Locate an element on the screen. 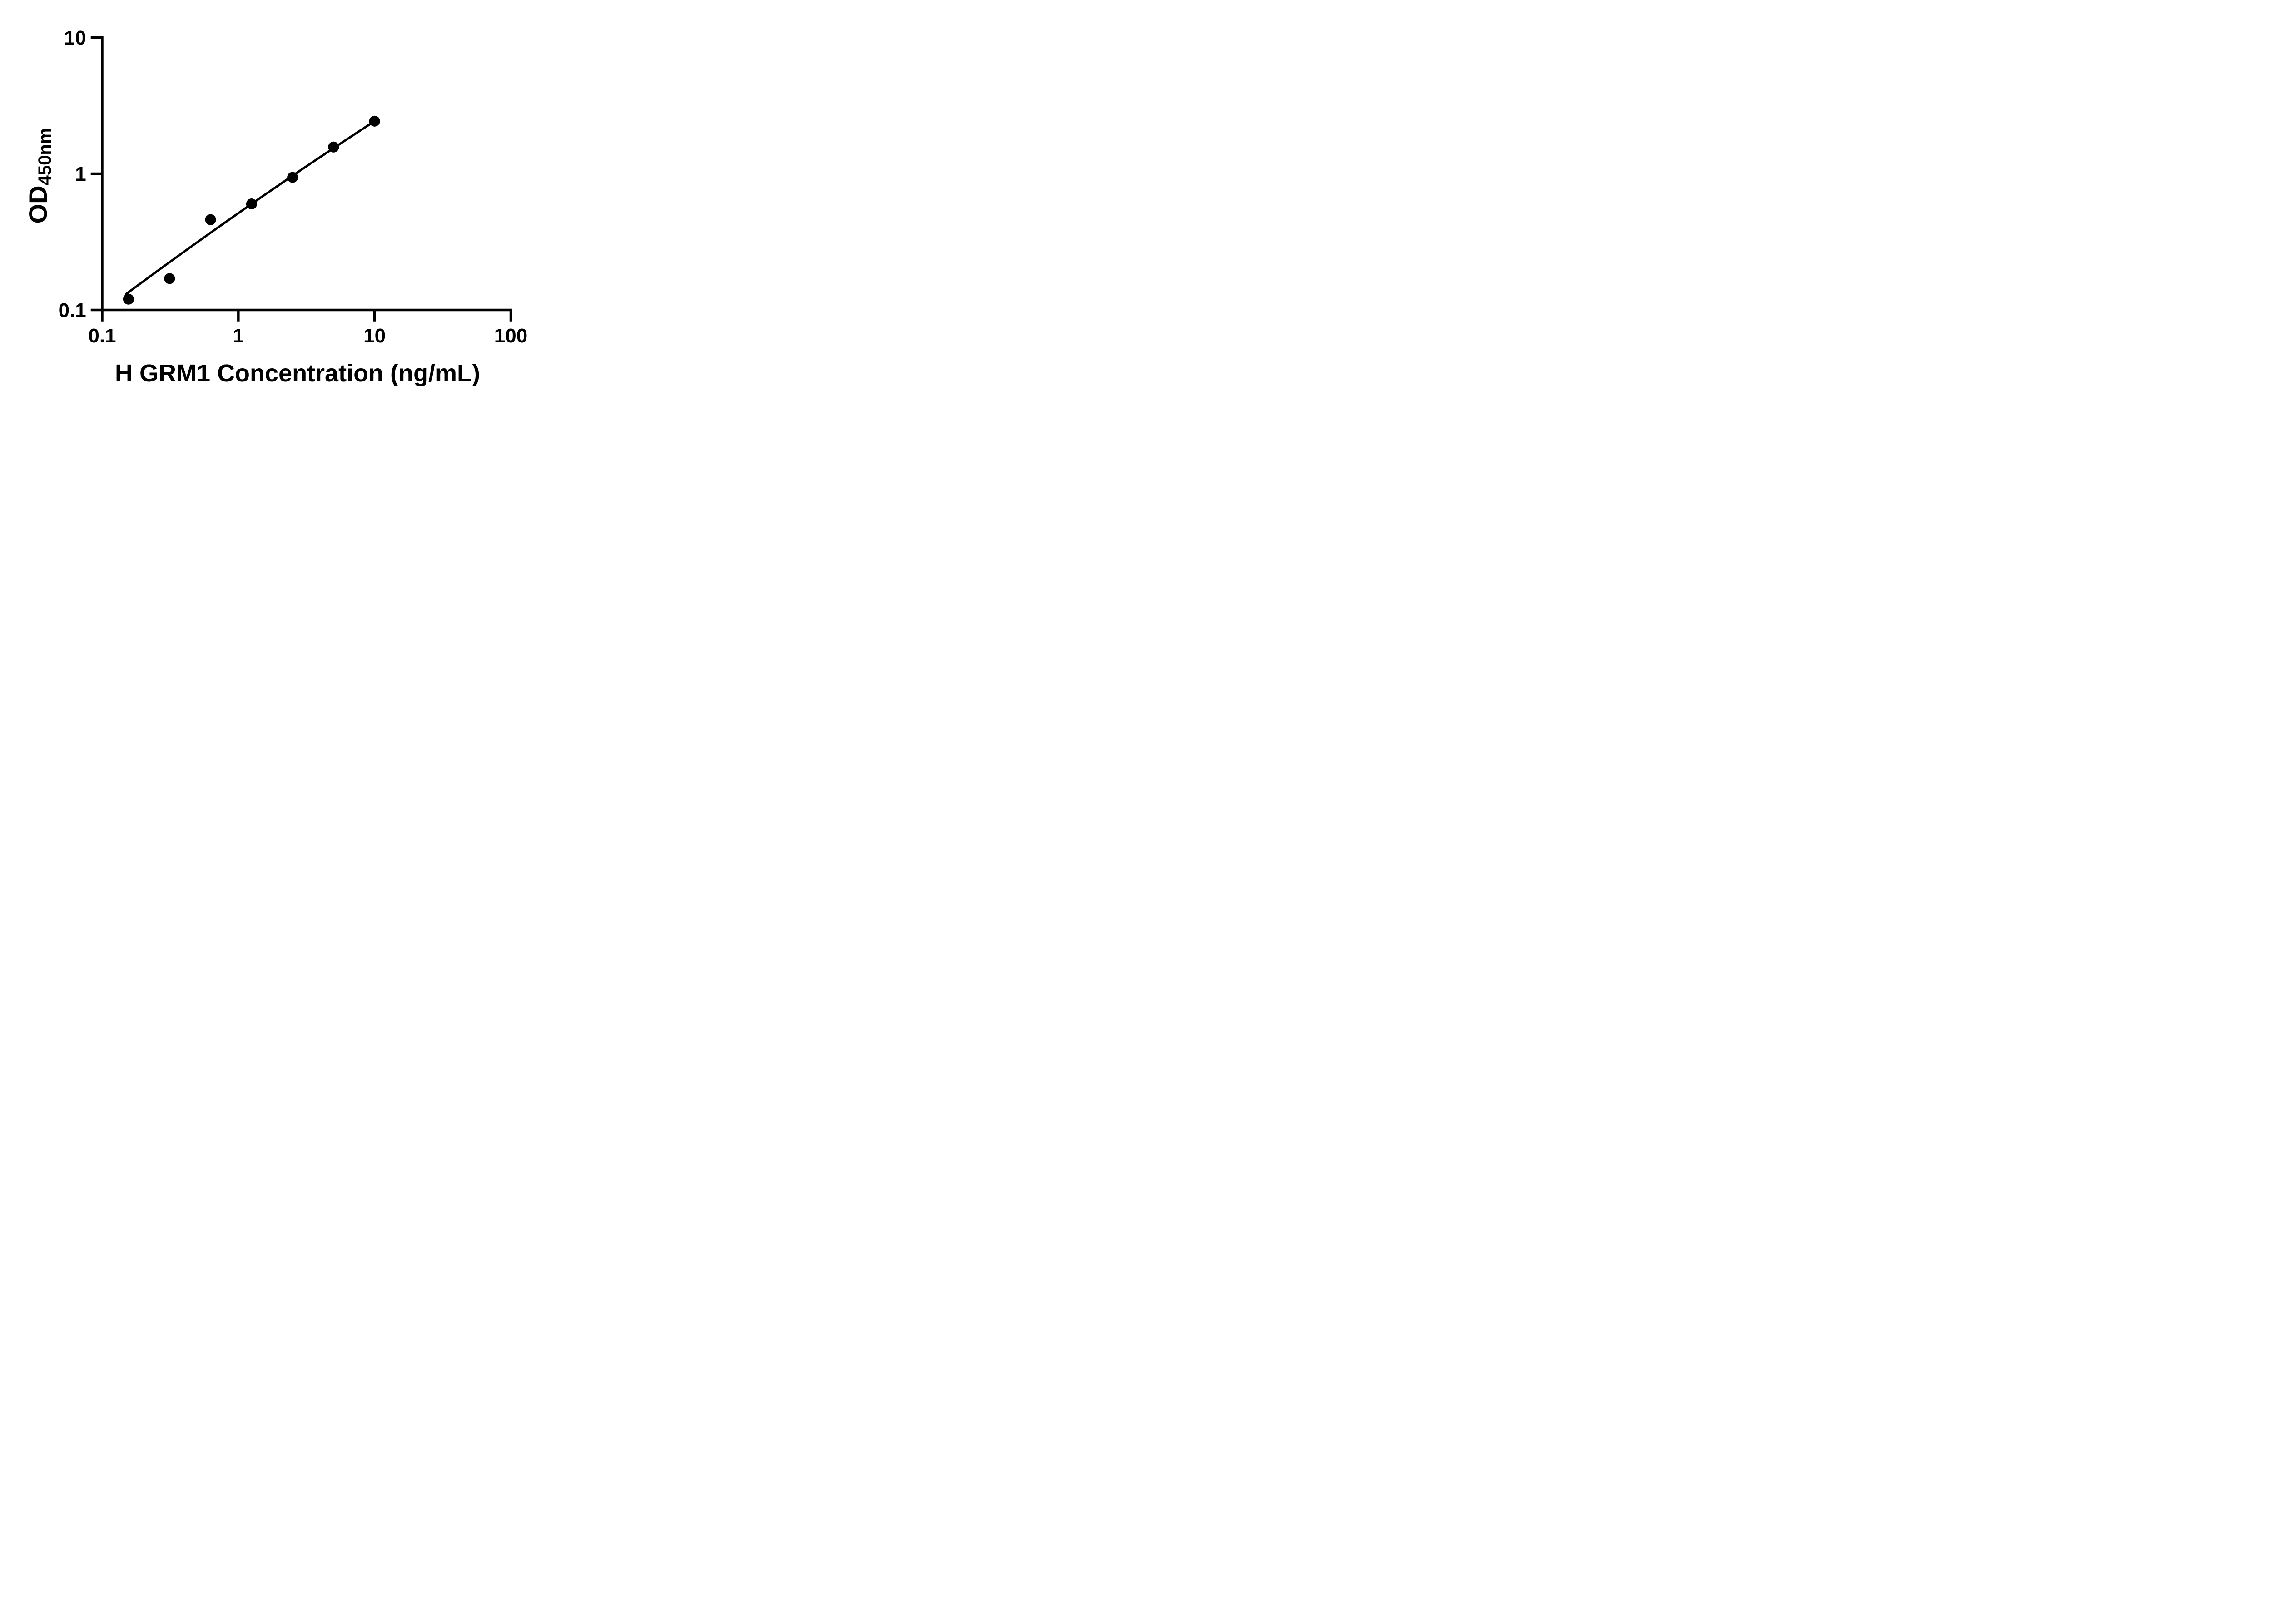  y-axis-title: OD450nm is located at coordinates (39, 176).